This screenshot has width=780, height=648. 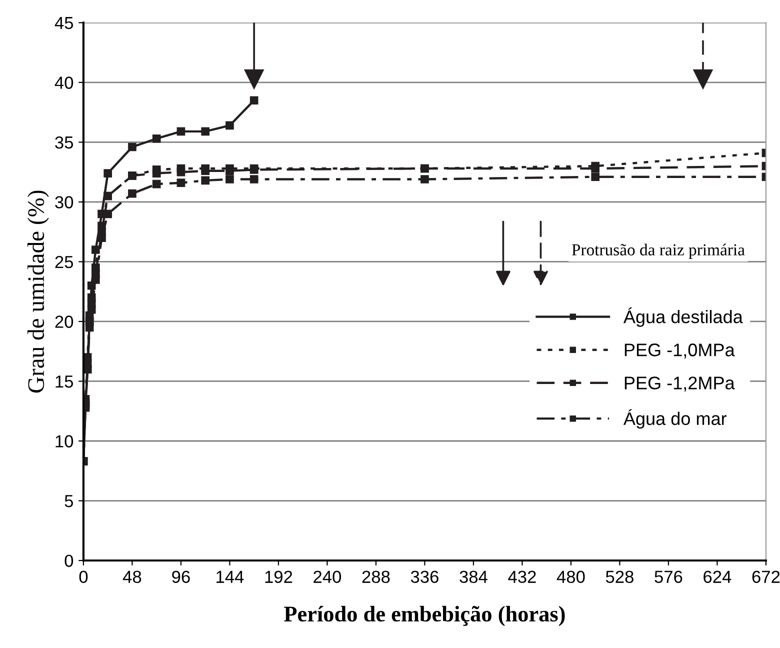 I want to click on y-tick-label: 10, so click(x=65, y=441).